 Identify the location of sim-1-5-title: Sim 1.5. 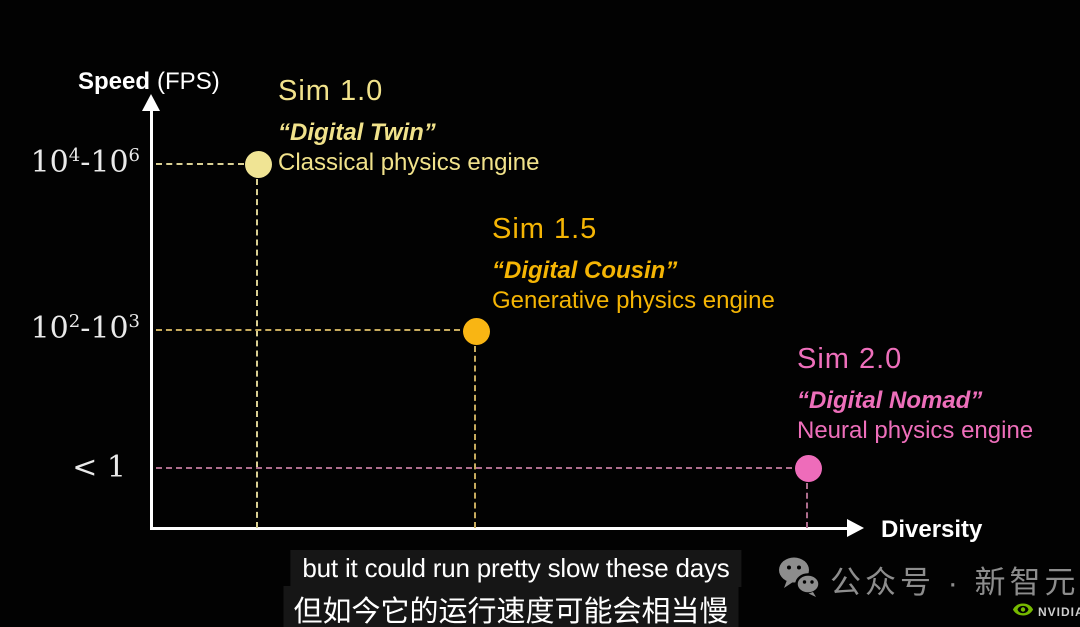
(545, 229).